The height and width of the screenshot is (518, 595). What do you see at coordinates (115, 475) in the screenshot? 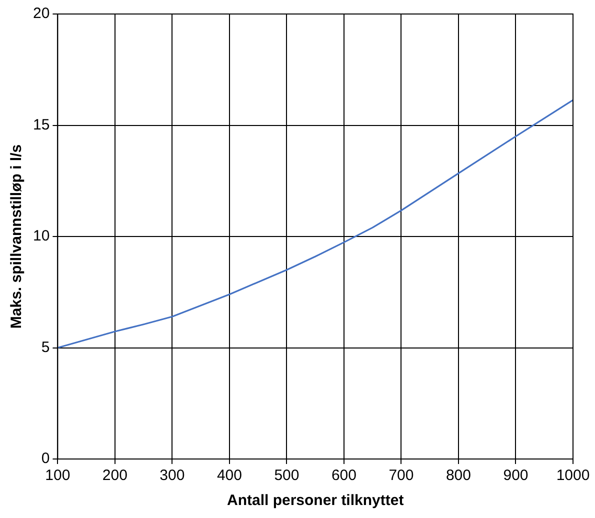
I see `x-tick-label: 200` at bounding box center [115, 475].